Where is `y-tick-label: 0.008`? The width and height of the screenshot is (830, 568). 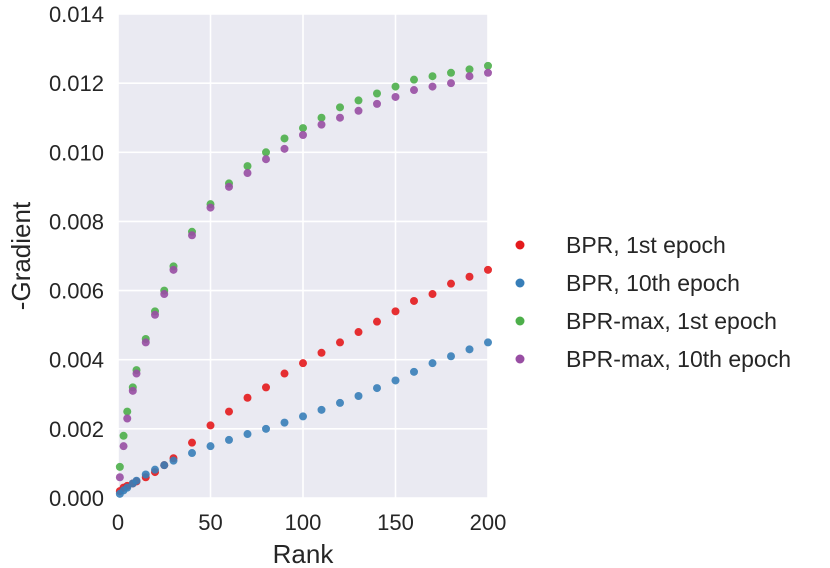 y-tick-label: 0.008 is located at coordinates (76, 221).